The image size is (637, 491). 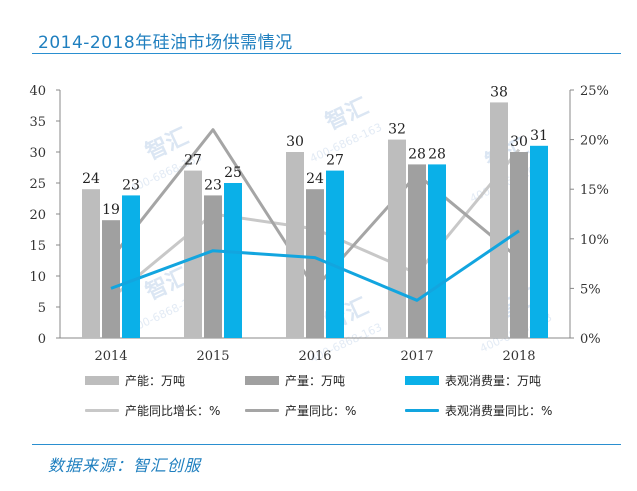 I want to click on legend-swatch-capacity, so click(x=102, y=380).